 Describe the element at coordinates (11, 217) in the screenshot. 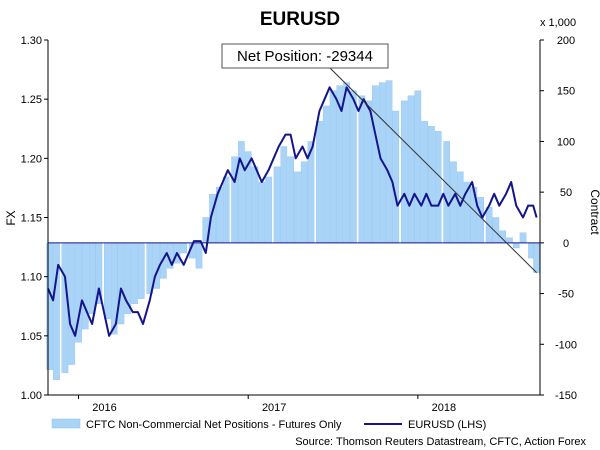

I see `left-axis-label: FX` at that location.